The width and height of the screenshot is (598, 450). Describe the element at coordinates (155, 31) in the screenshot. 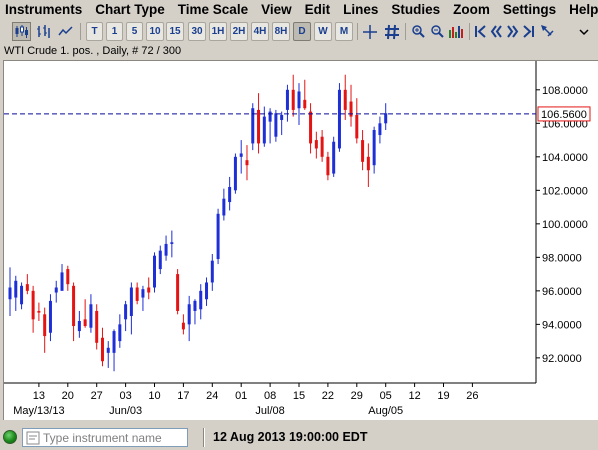

I see `timescale-button-10: 10` at that location.